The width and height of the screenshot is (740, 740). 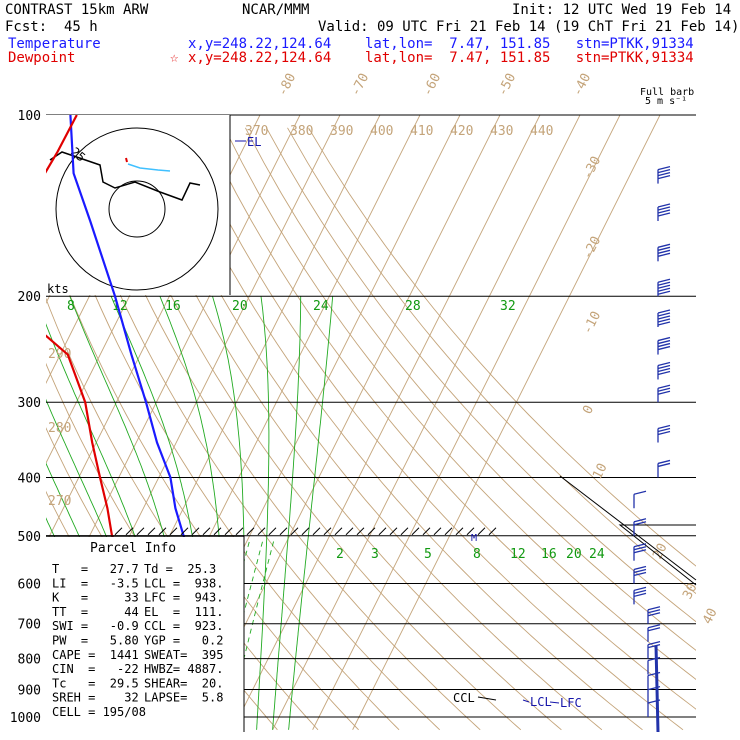 I want to click on parcel-info-left: K = 33, so click(x=95, y=598).